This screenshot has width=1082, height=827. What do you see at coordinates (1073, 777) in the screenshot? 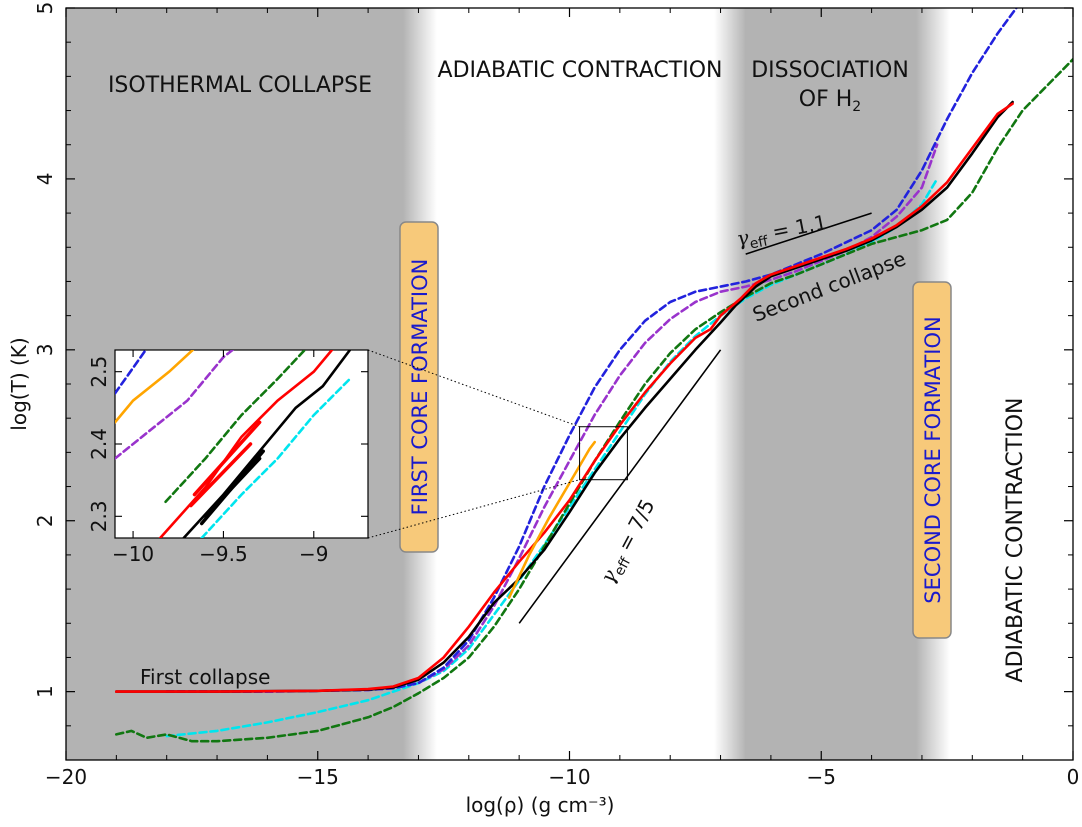
I see `x-tick-label: 0` at bounding box center [1073, 777].